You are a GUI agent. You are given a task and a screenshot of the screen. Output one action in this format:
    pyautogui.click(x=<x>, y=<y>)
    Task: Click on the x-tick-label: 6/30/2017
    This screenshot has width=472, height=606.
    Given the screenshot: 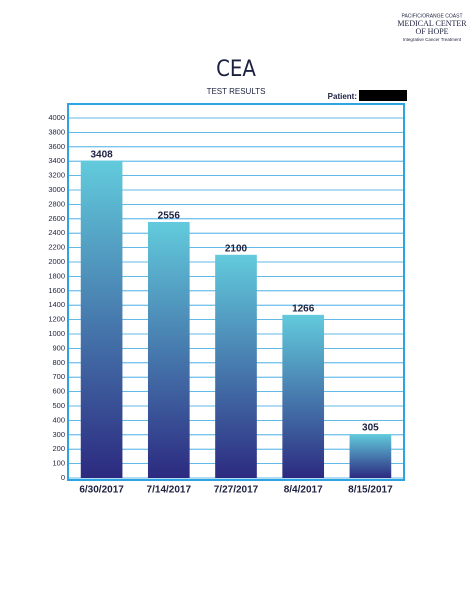 What is the action you would take?
    pyautogui.click(x=101, y=490)
    